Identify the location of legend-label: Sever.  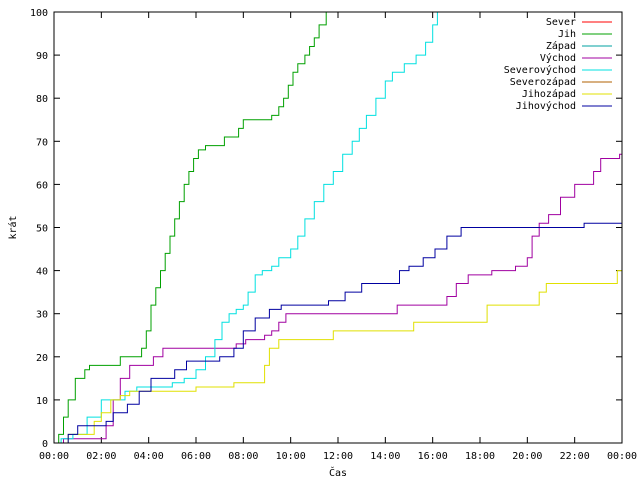
(561, 22).